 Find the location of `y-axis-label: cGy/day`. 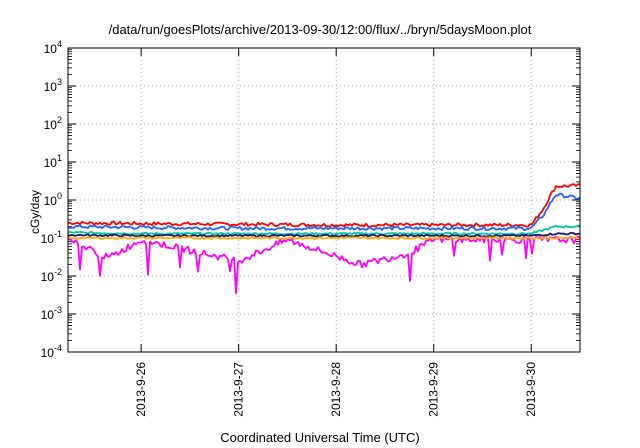

y-axis-label: cGy/day is located at coordinates (35, 212).